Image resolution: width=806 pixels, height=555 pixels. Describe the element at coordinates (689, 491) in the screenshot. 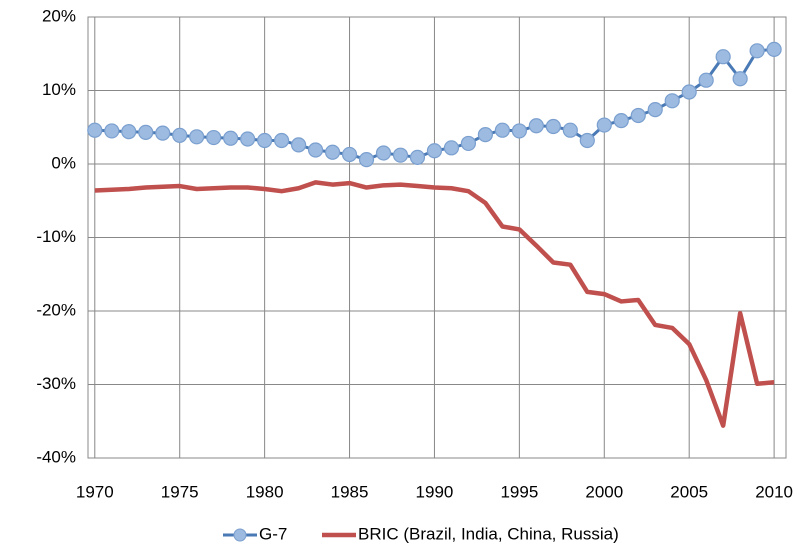

I see `x-tick-label: 2005` at that location.